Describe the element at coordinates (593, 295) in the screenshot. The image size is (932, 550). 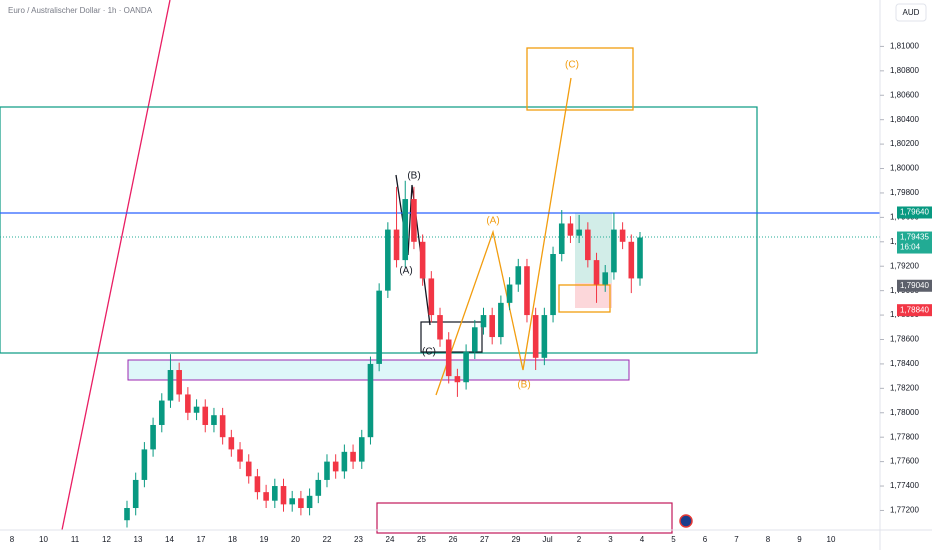
I see `stop-zone` at that location.